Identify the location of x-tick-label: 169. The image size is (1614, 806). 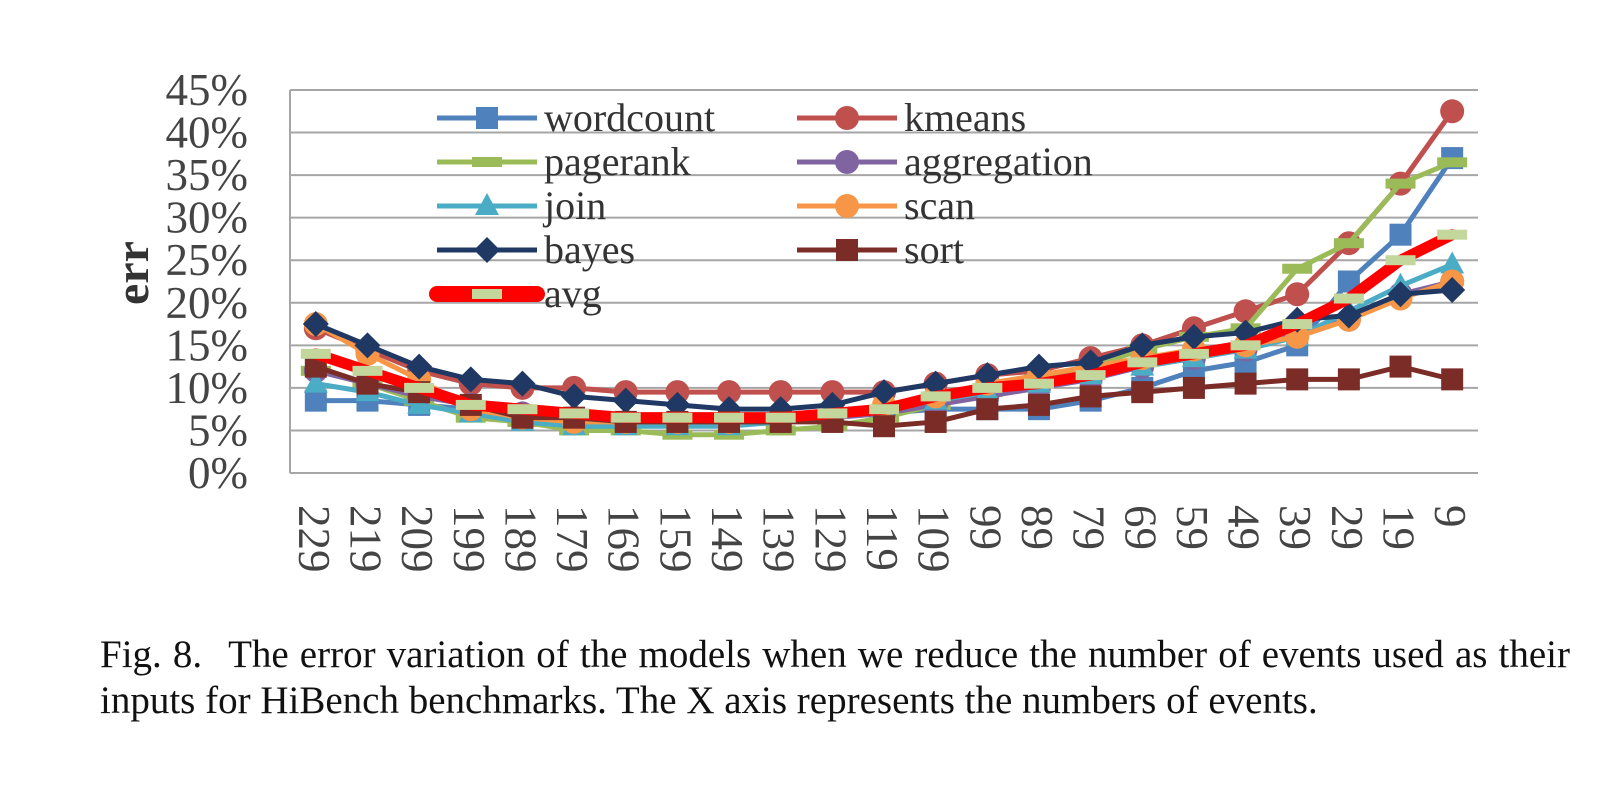
(624, 539).